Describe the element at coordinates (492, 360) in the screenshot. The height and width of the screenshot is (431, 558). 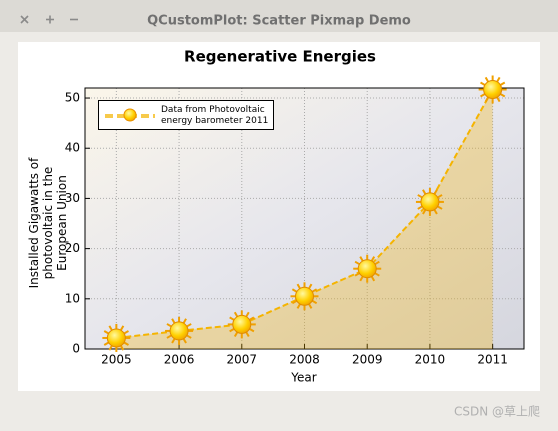
I see `x-tick-label: 2011` at that location.